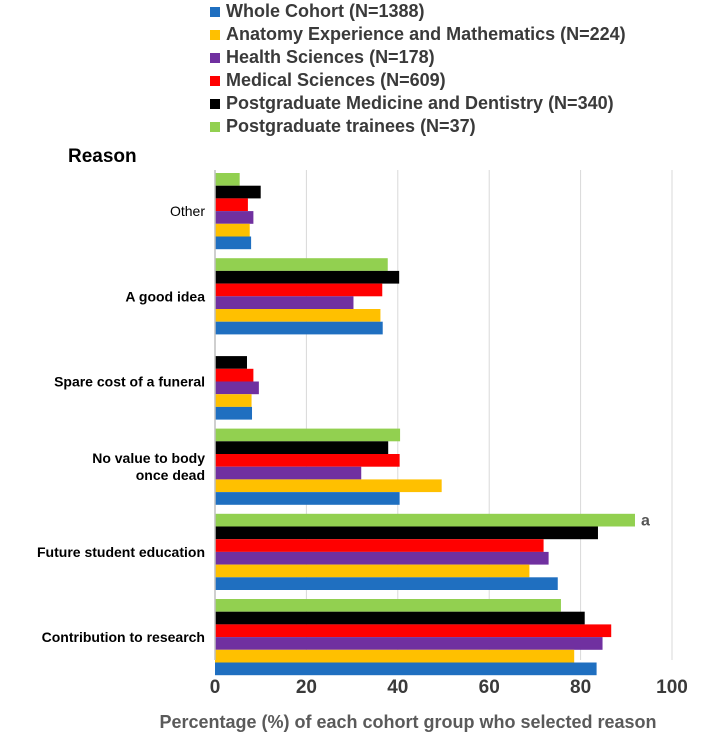 This screenshot has width=709, height=736. Describe the element at coordinates (325, 11) in the screenshot. I see `legend-label: Whole Cohort (N=1388)` at that location.